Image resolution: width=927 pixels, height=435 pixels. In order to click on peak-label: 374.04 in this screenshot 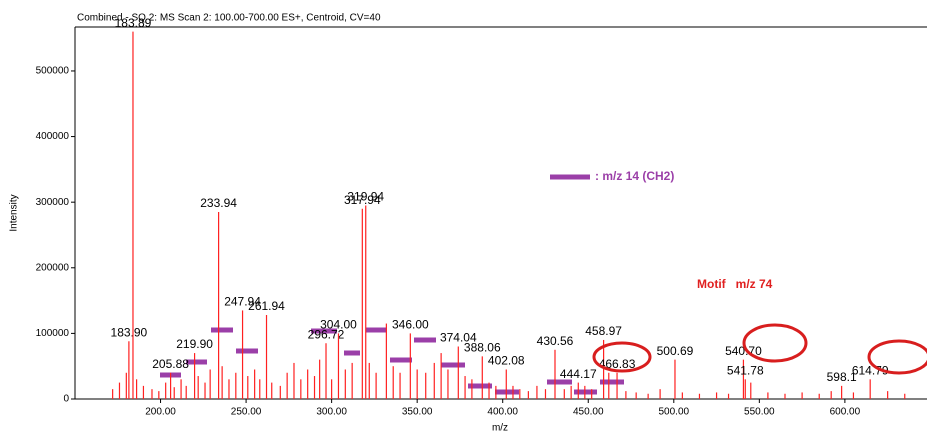, I will do `click(458, 338)`.